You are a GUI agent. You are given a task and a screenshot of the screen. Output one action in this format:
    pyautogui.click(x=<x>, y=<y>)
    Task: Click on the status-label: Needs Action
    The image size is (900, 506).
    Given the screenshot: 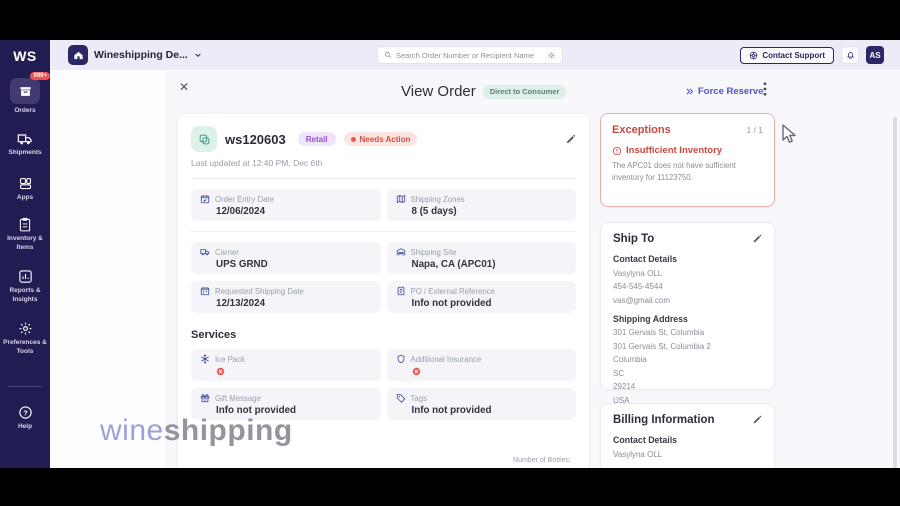 What is the action you would take?
    pyautogui.click(x=385, y=139)
    